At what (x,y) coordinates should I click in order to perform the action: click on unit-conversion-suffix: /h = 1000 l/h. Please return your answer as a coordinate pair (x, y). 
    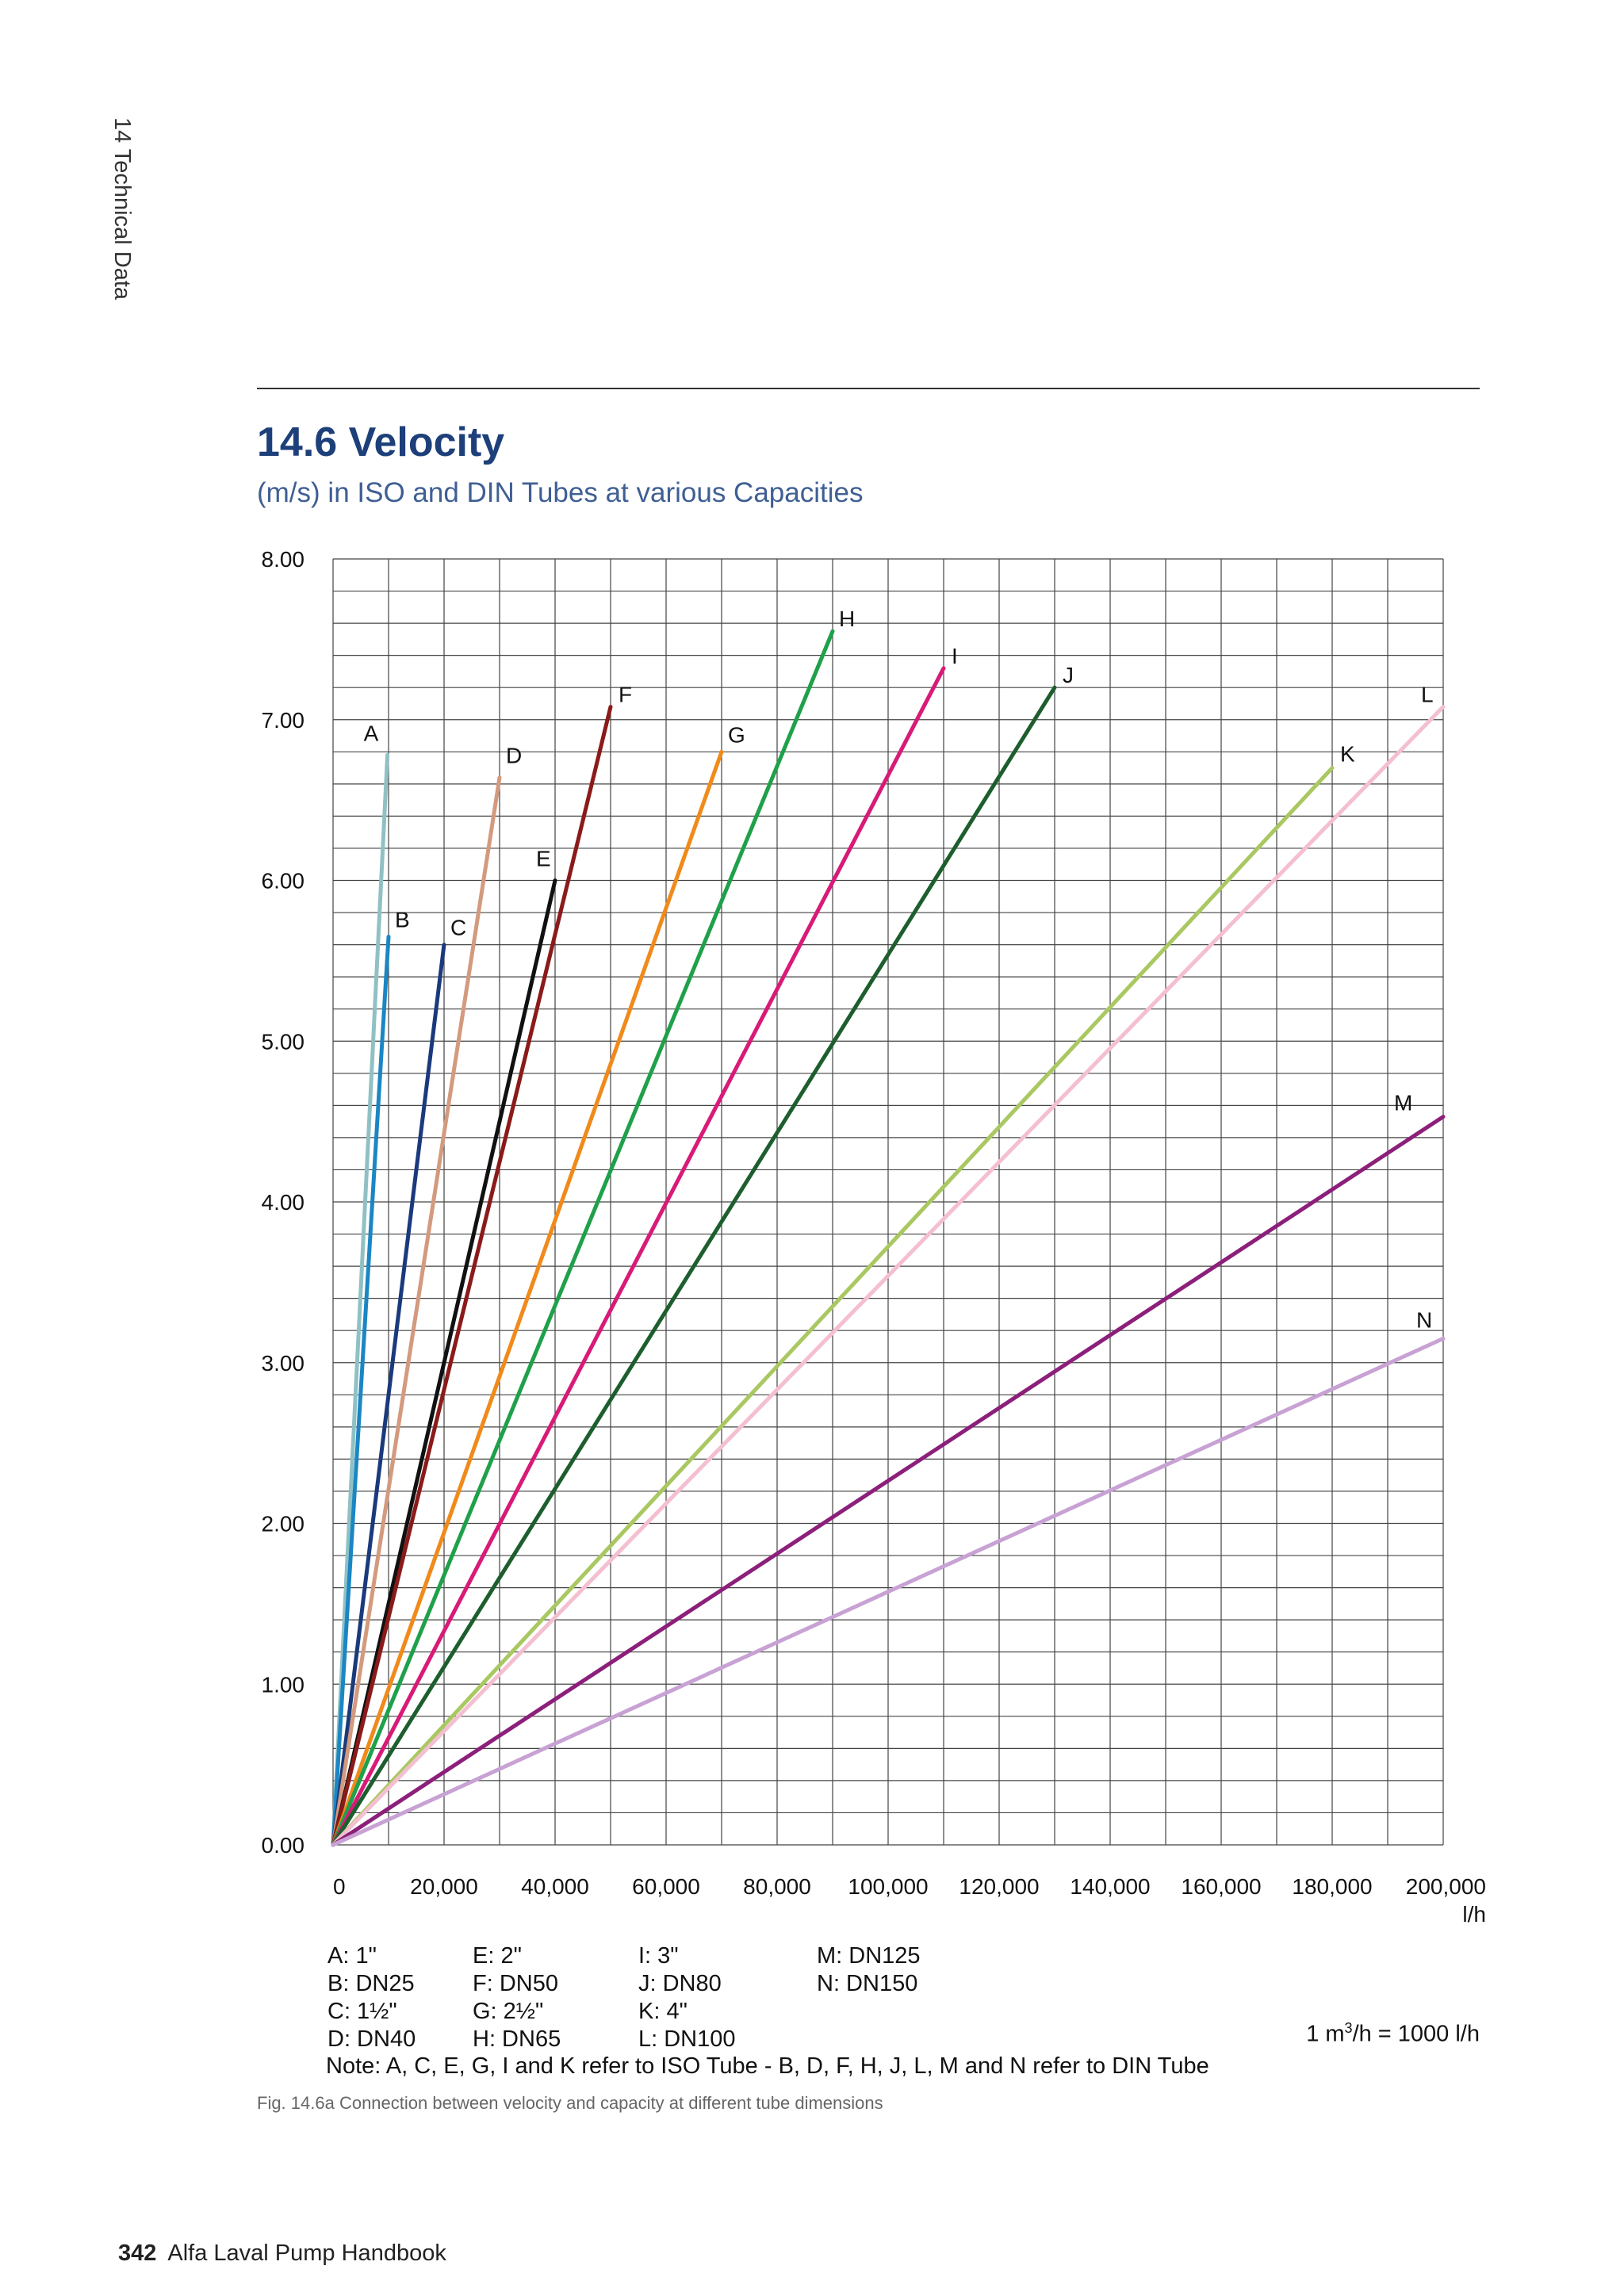
    Looking at the image, I should click on (1416, 2034).